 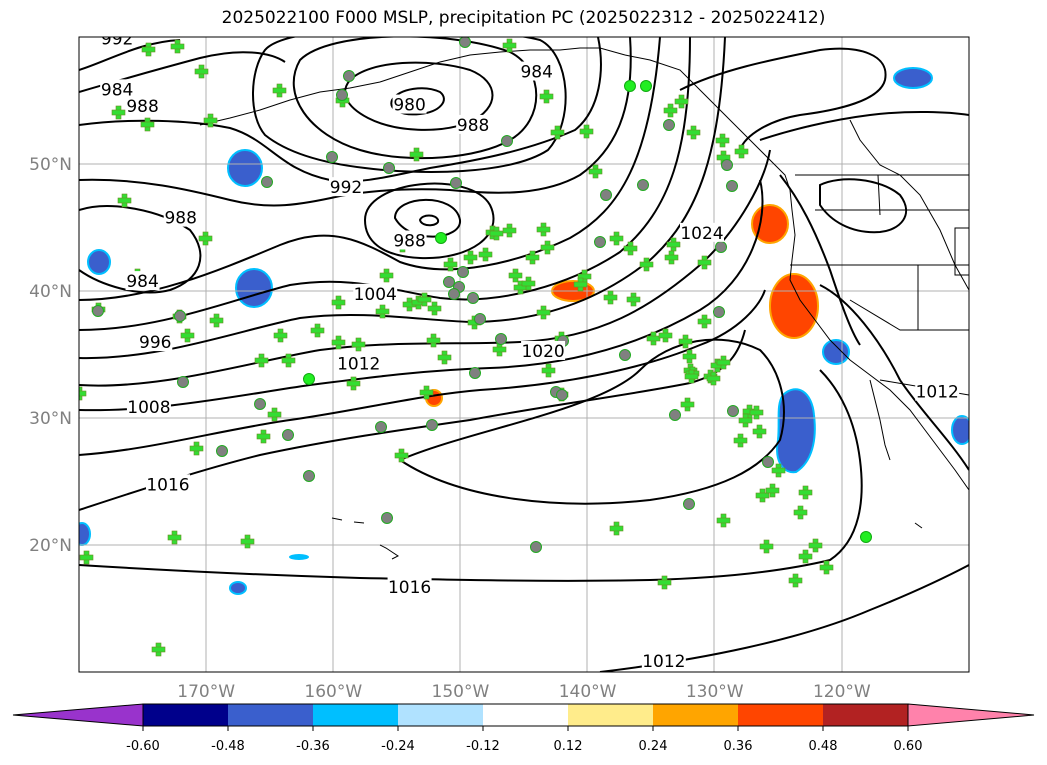 I want to click on contour-label: 1012, so click(x=358, y=365).